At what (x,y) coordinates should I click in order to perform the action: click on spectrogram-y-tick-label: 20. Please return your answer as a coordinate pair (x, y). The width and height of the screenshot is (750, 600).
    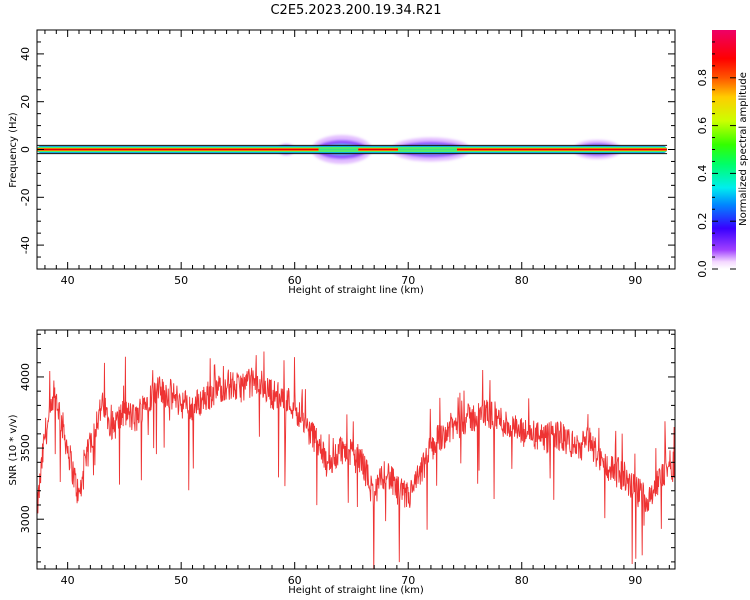
    Looking at the image, I should click on (25, 102).